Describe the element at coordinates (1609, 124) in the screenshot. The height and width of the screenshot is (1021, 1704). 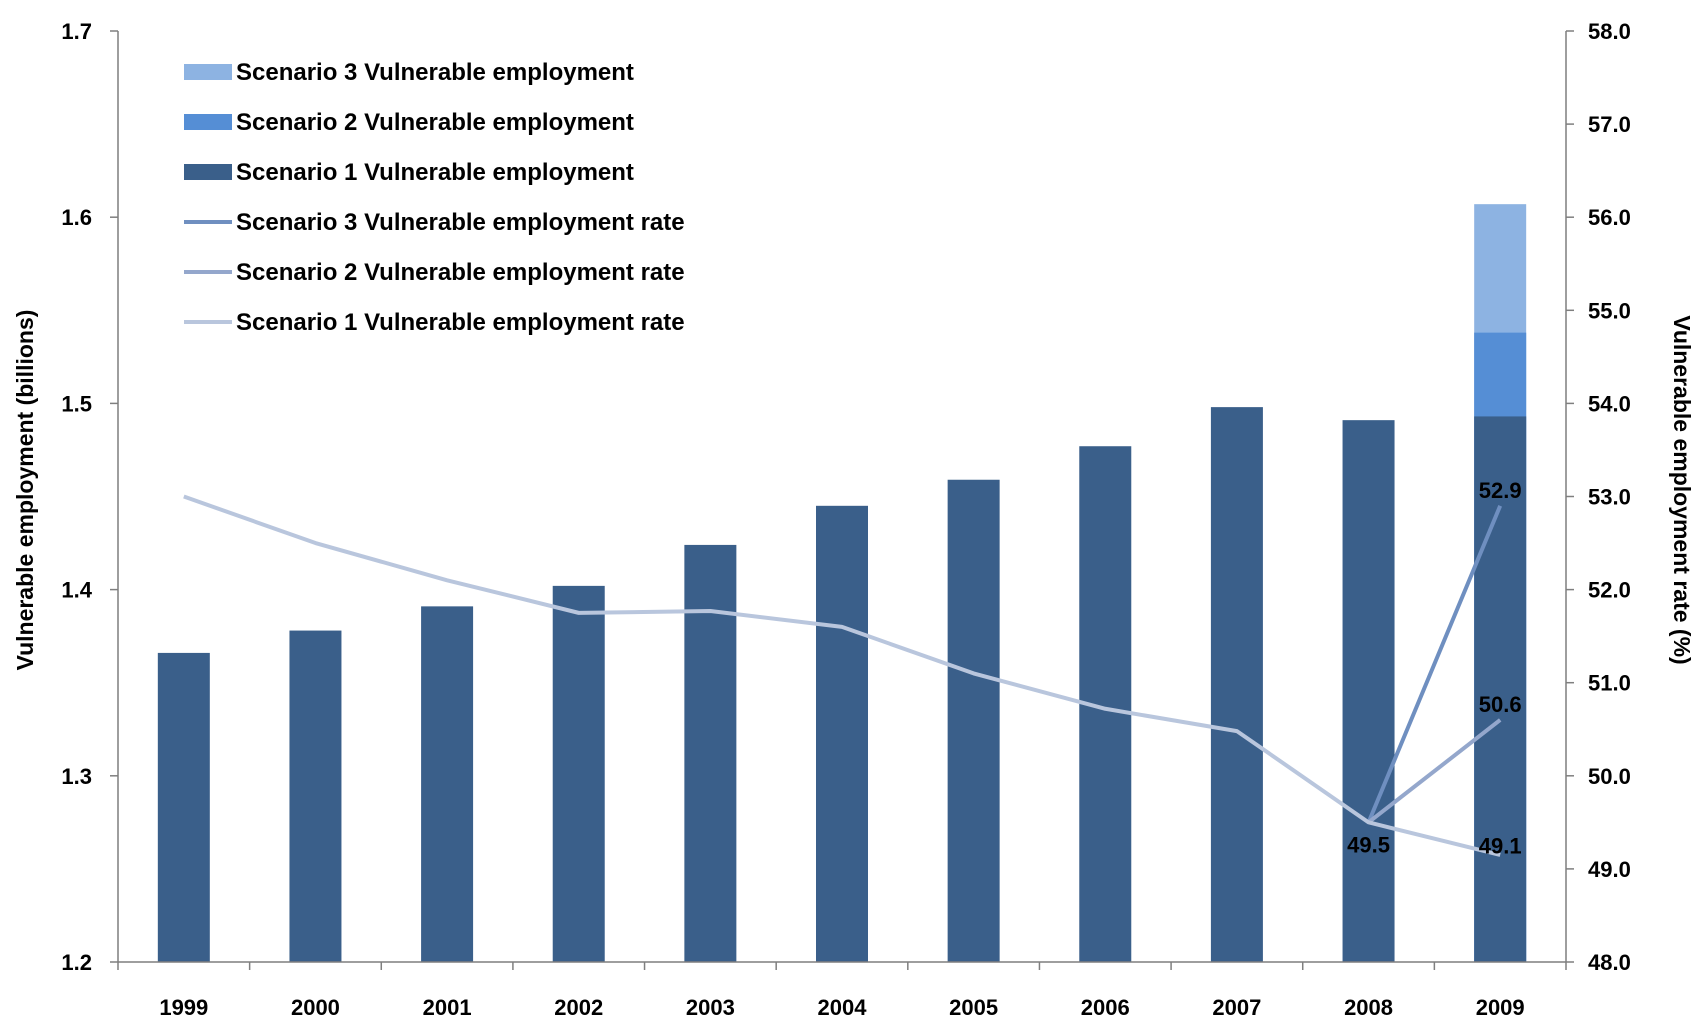
I see `y-right-tick-label: 57.0` at that location.